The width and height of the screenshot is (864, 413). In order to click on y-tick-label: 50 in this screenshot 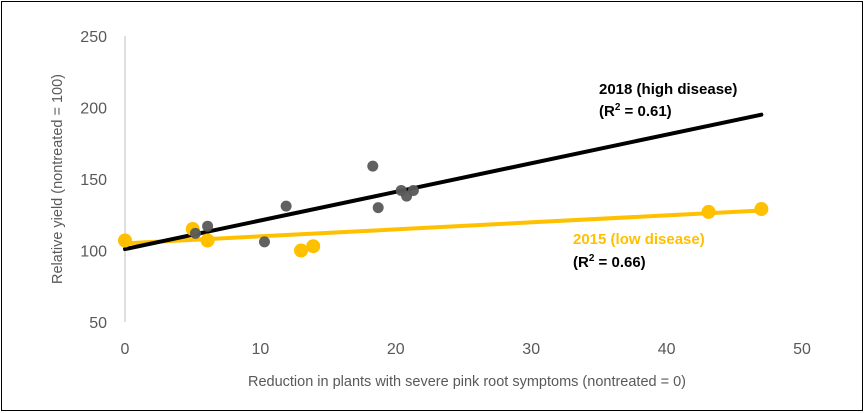, I will do `click(98, 323)`.